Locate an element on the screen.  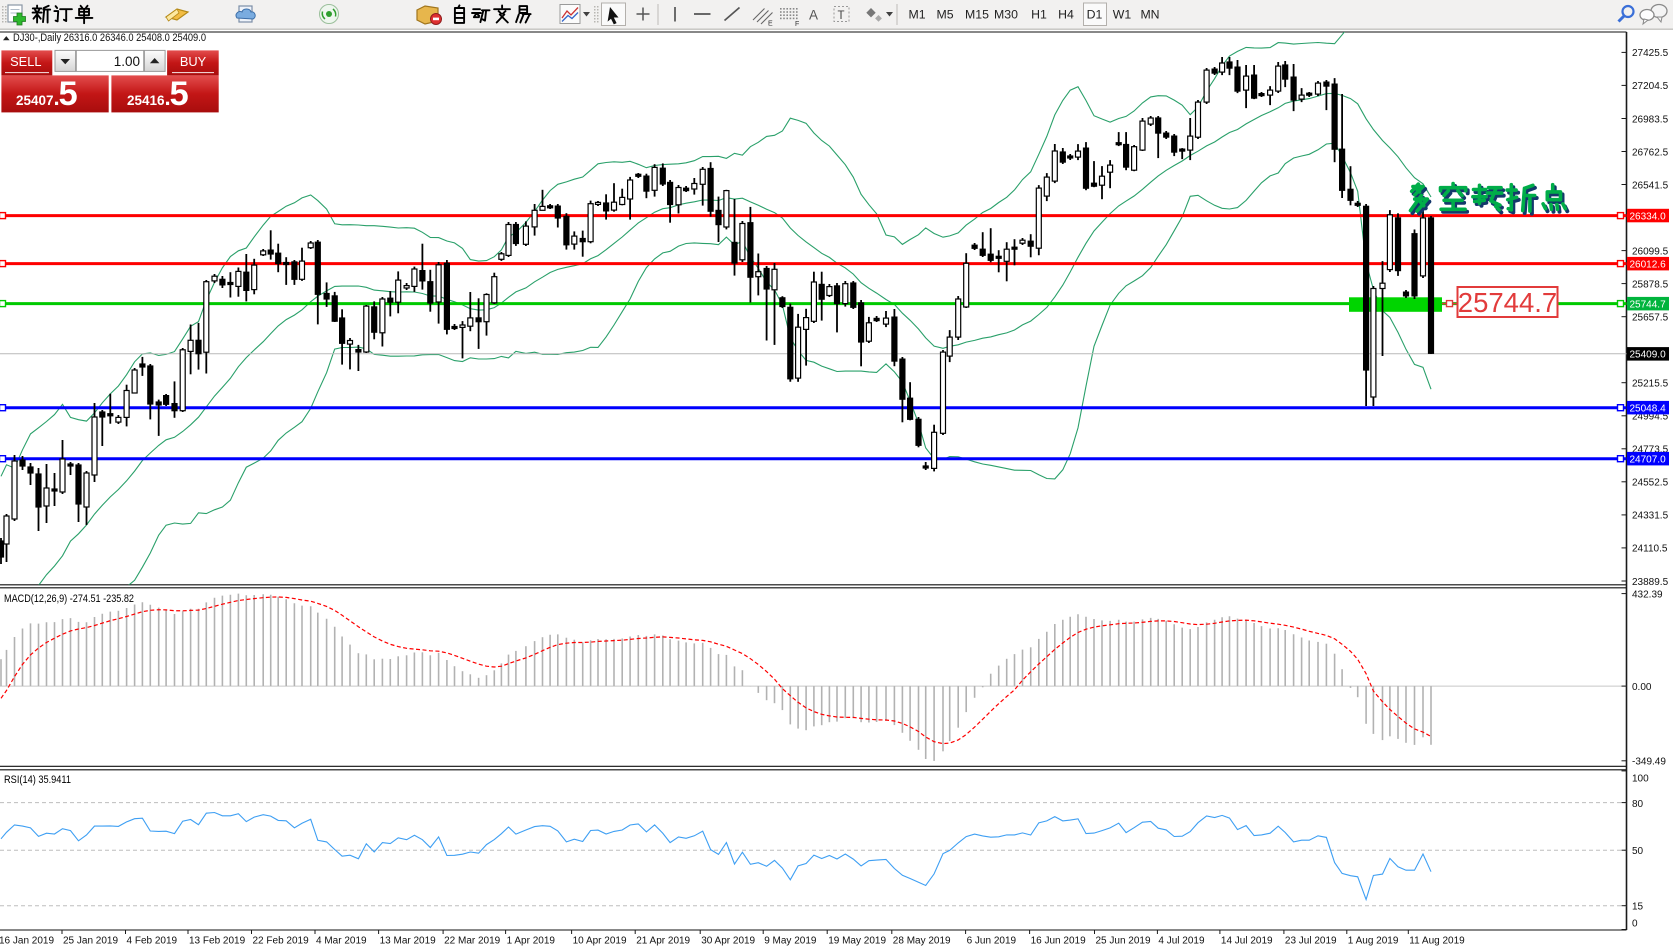
svg-text: M1 is located at coordinates (916, 15).